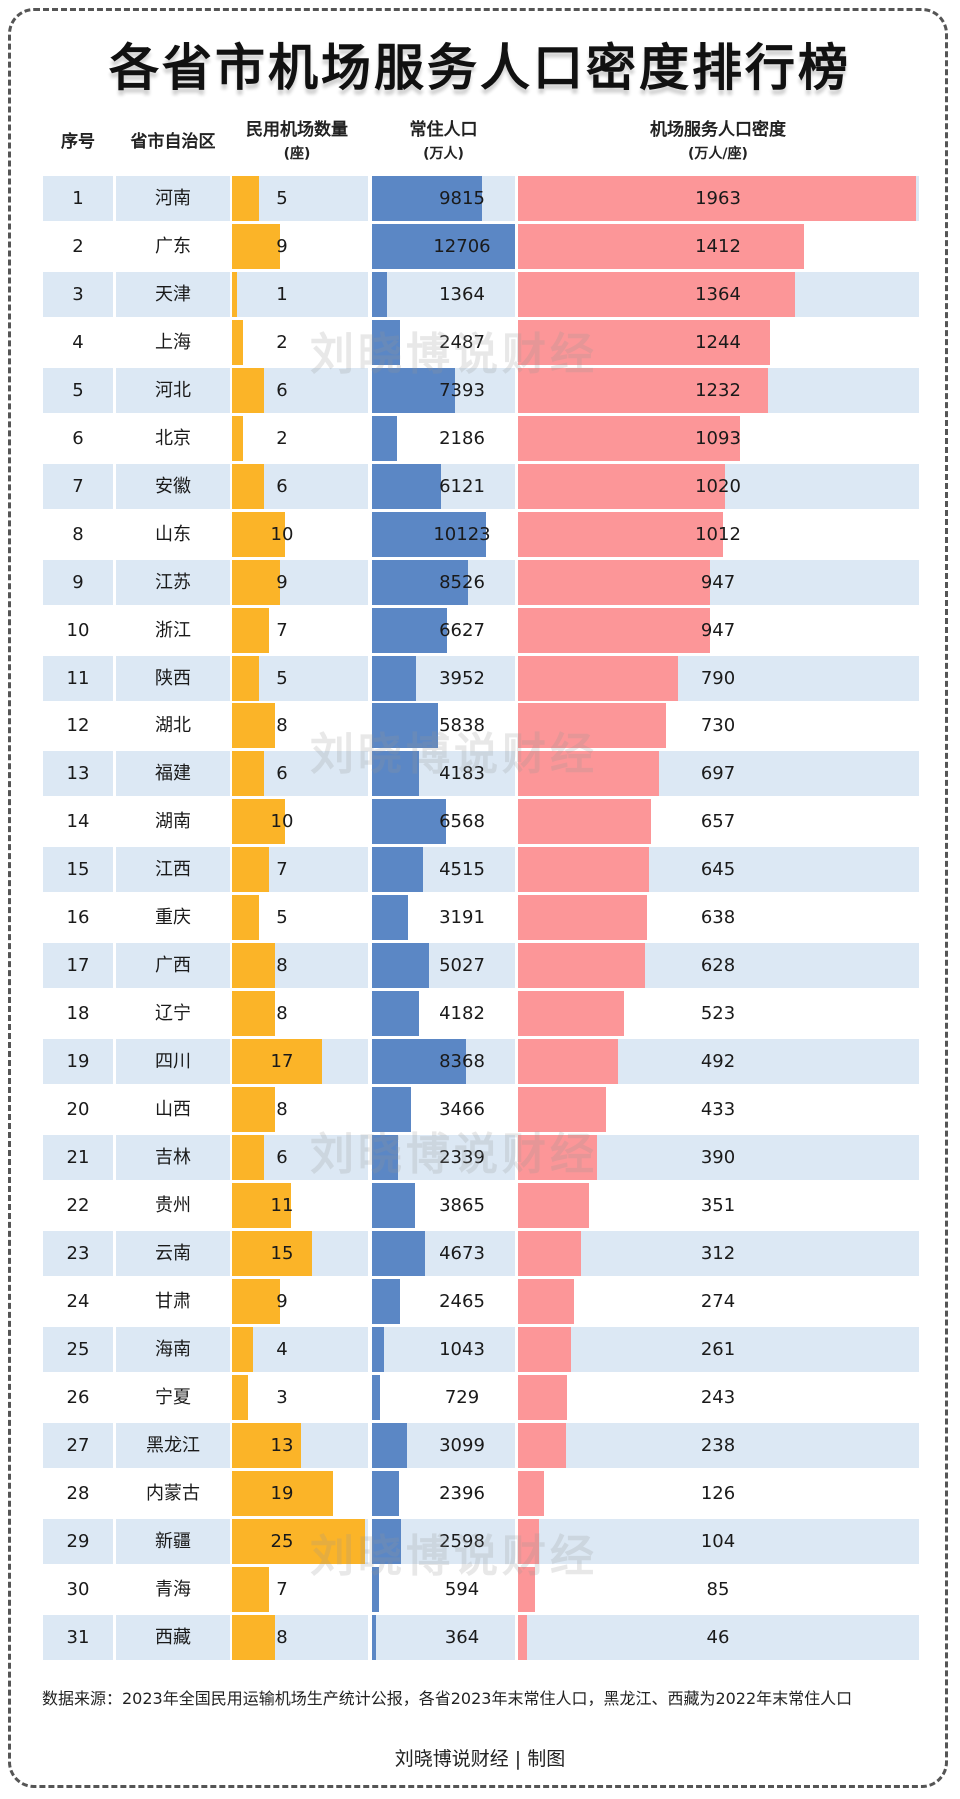 The image size is (960, 1799). Describe the element at coordinates (462, 486) in the screenshot. I see `population-value: 6121` at that location.